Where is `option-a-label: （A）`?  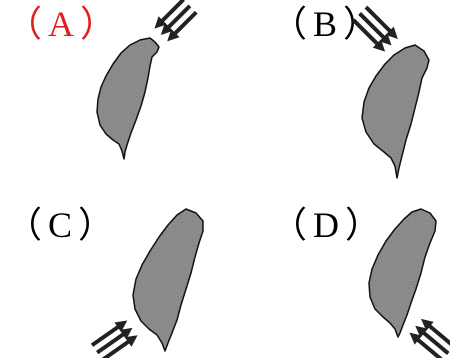 option-a-label: （A） is located at coordinates (64, 24).